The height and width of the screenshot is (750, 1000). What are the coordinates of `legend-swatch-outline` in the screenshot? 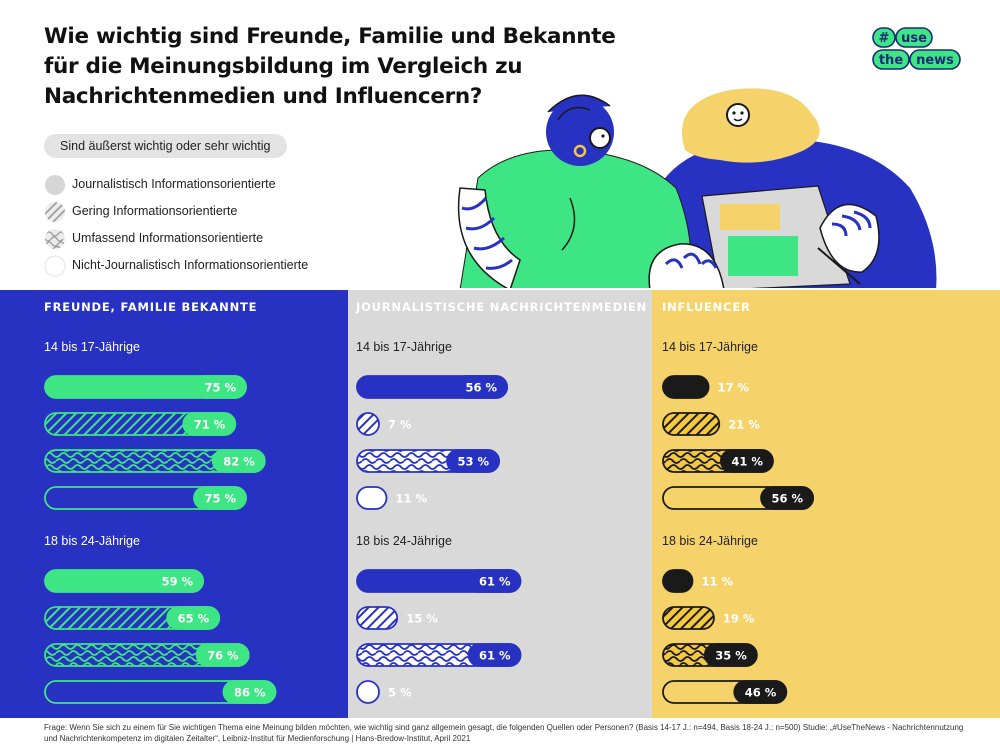 It's located at (55, 266).